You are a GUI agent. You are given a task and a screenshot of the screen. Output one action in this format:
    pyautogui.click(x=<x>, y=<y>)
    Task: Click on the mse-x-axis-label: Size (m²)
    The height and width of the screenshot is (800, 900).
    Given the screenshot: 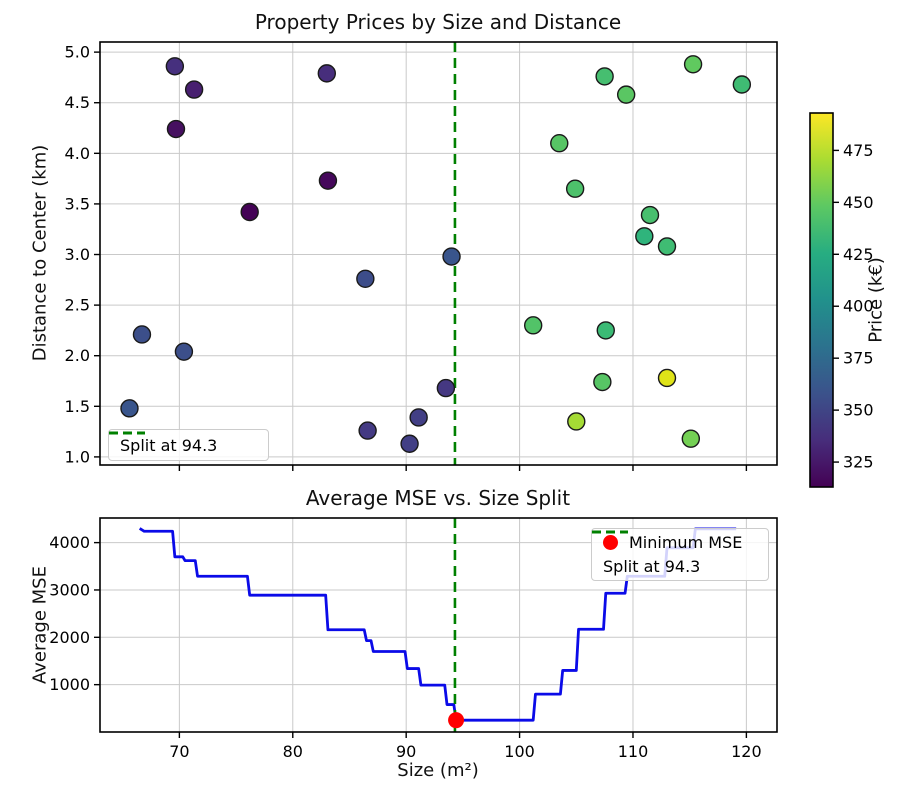 What is the action you would take?
    pyautogui.click(x=438, y=770)
    